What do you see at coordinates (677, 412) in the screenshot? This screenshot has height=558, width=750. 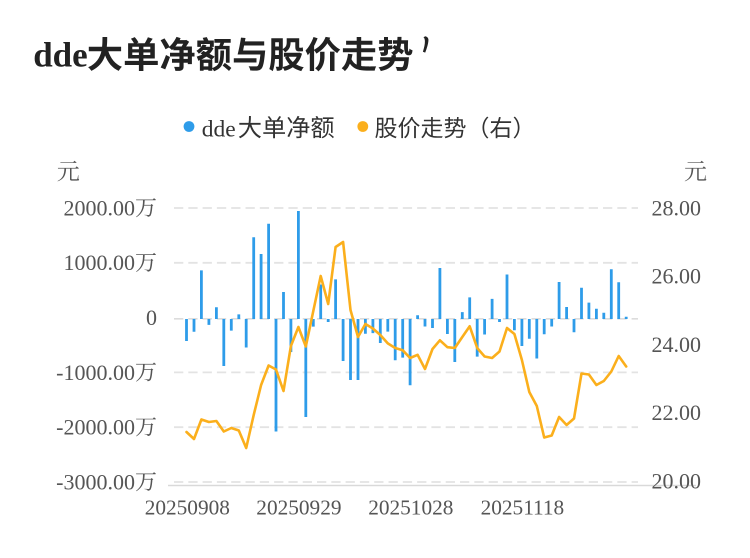 I see `svg-text: 22.00` at bounding box center [677, 412].